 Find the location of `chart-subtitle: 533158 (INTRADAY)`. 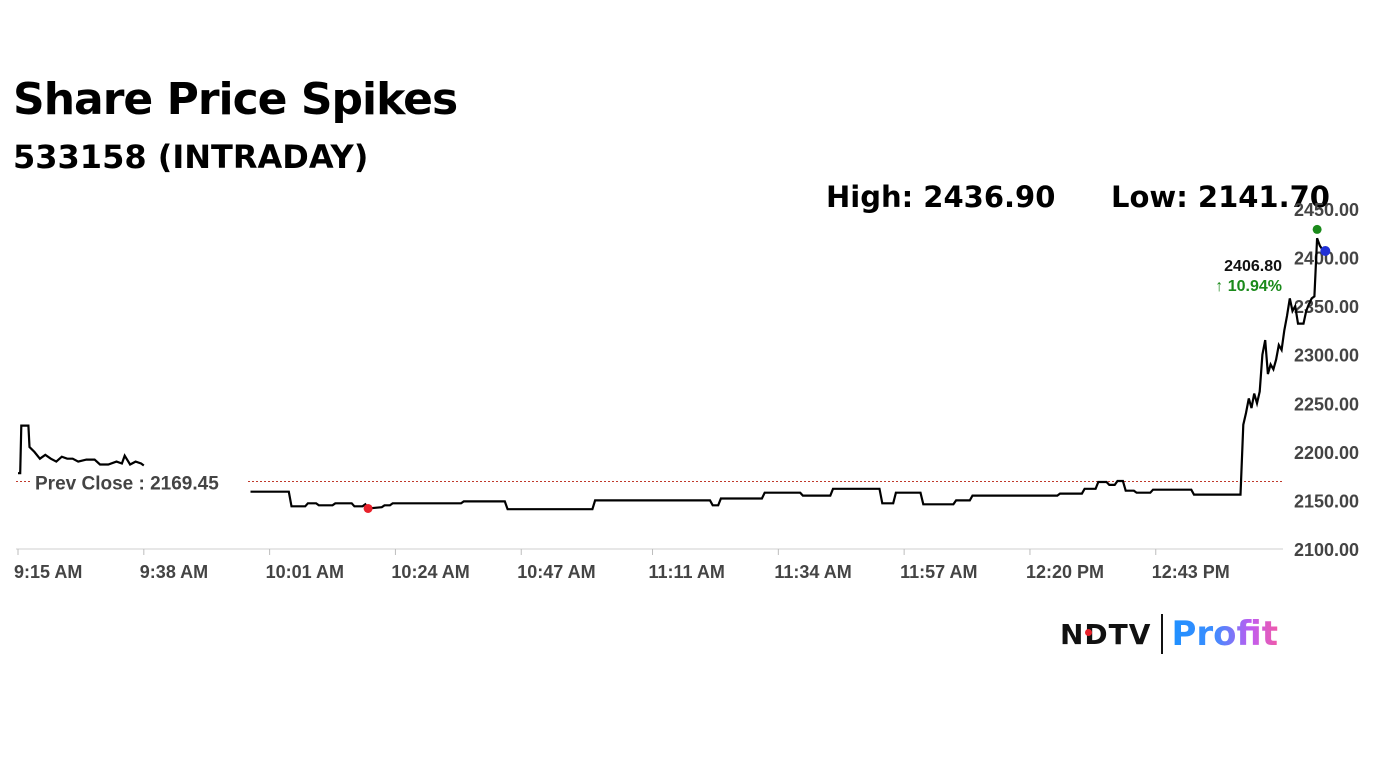

chart-subtitle: 533158 (INTRADAY) is located at coordinates (191, 157).